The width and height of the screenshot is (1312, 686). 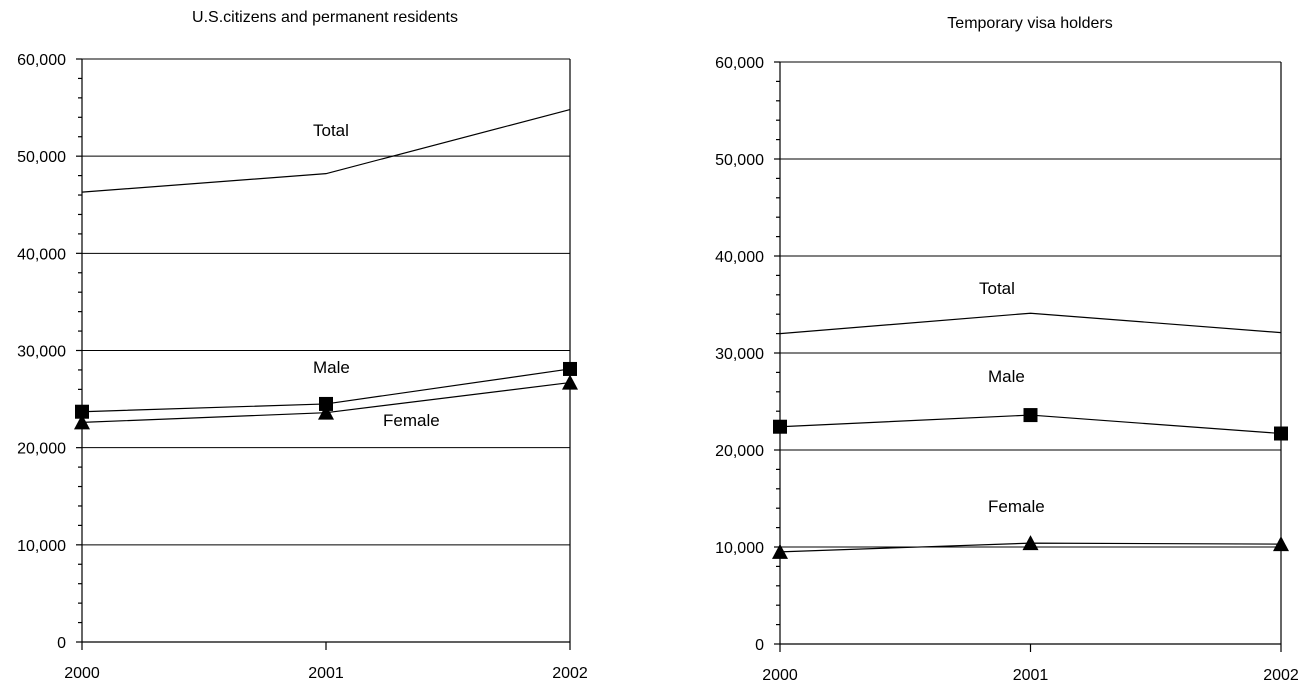 What do you see at coordinates (1029, 23) in the screenshot?
I see `chart-title: Temporary visa holders` at bounding box center [1029, 23].